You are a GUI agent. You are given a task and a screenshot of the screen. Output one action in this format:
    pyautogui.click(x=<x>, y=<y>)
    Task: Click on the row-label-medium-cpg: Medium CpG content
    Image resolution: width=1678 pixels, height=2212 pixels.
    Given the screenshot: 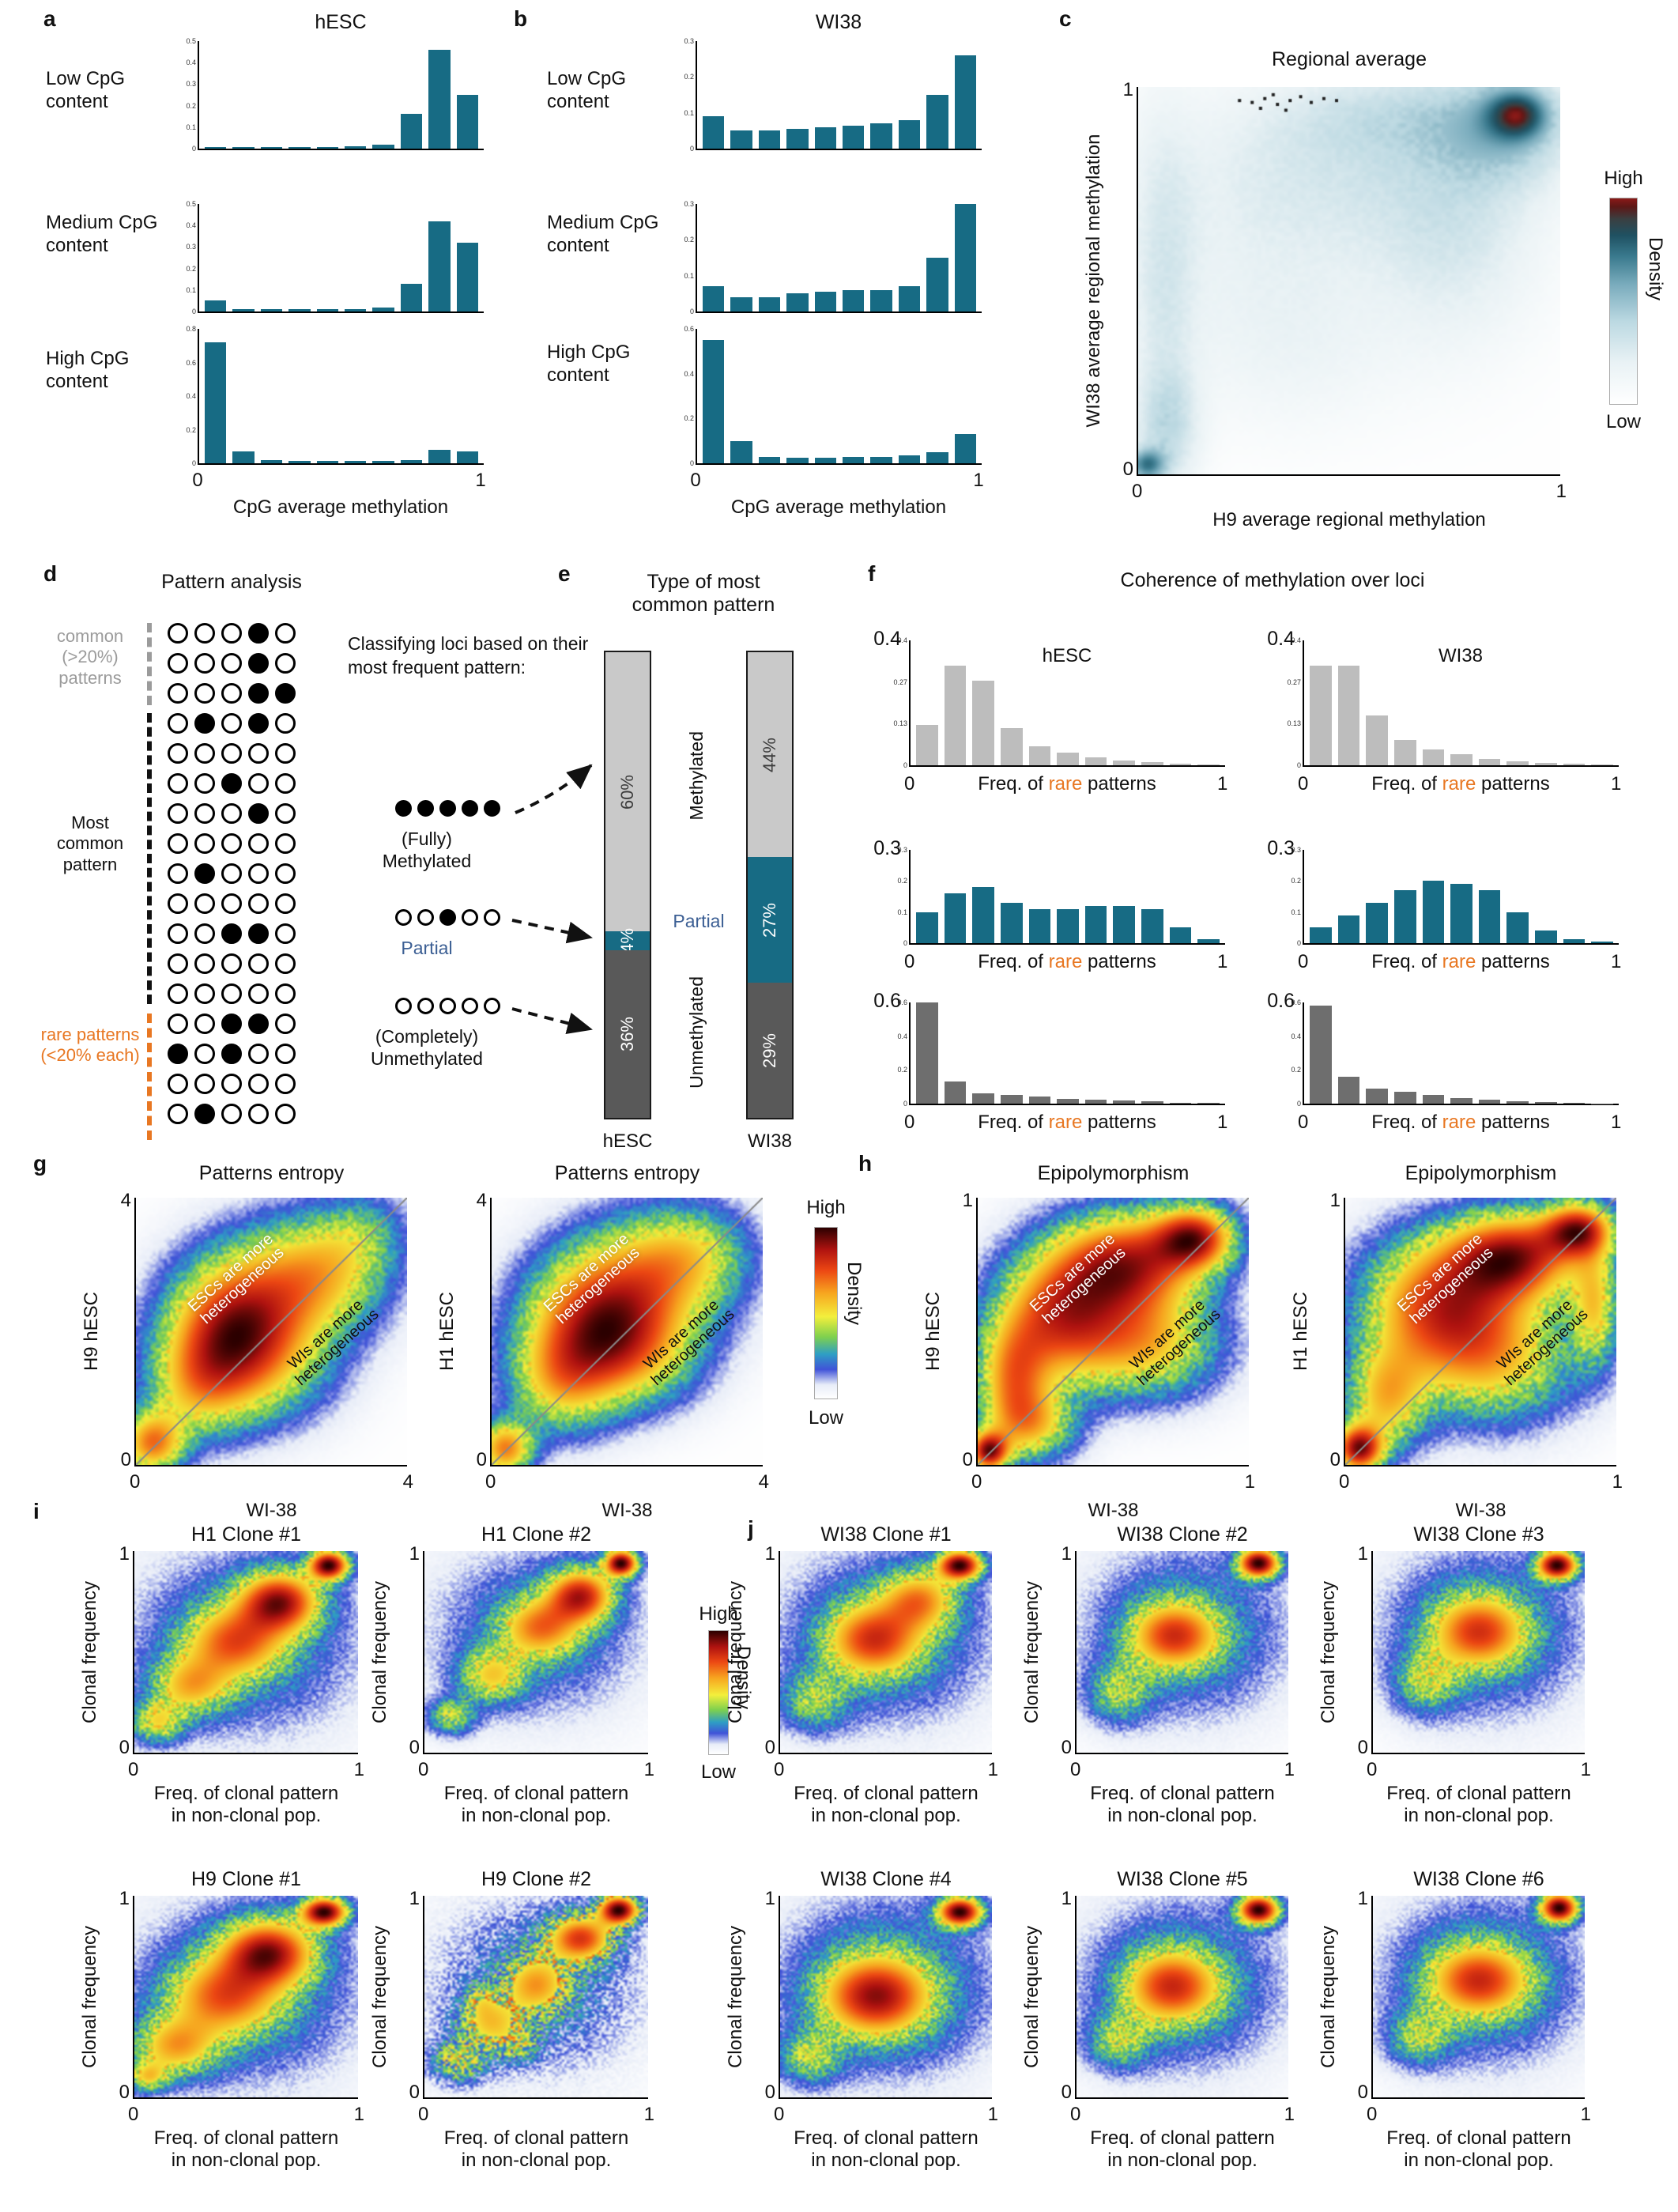 What is the action you would take?
    pyautogui.click(x=102, y=234)
    